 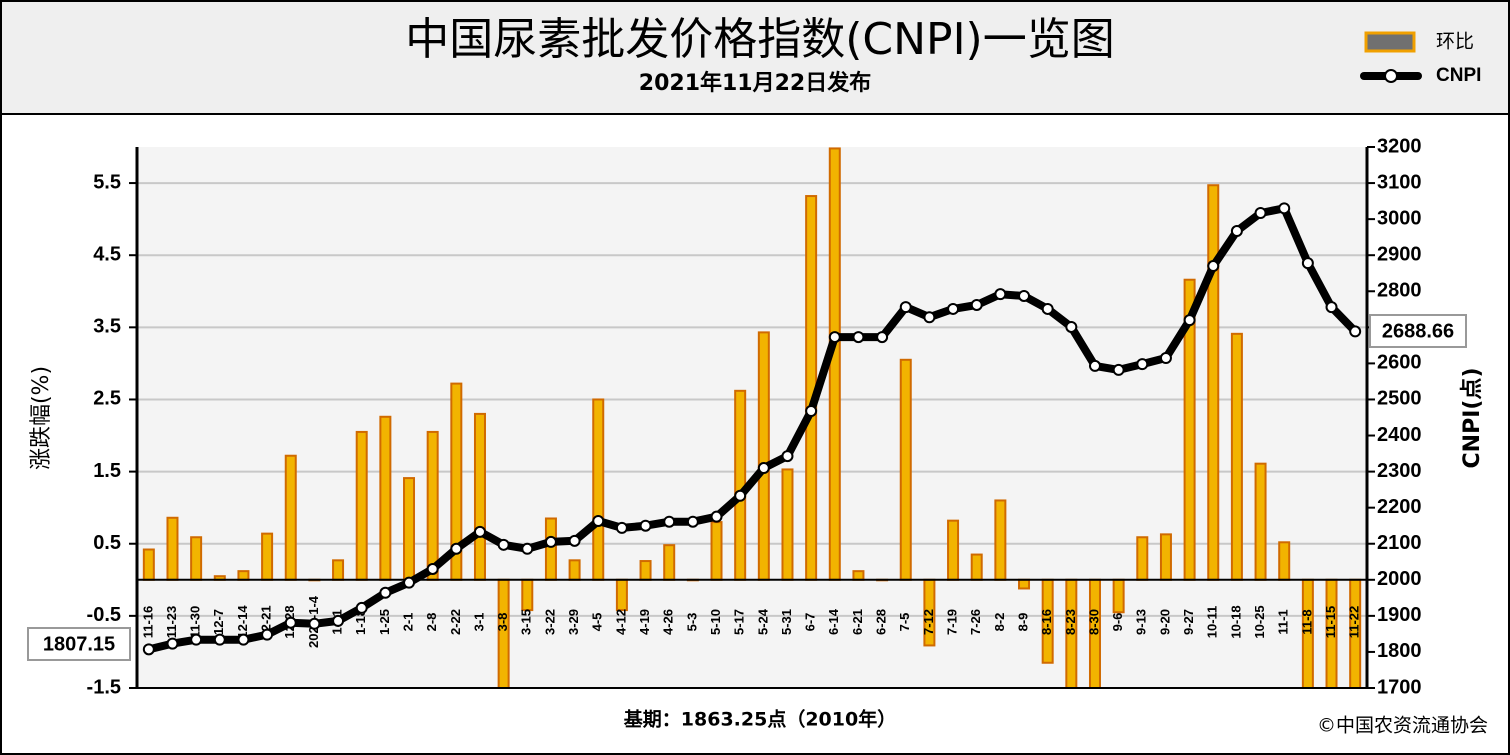 What do you see at coordinates (1306, 621) in the screenshot?
I see `x-tick-label: 11-8` at bounding box center [1306, 621].